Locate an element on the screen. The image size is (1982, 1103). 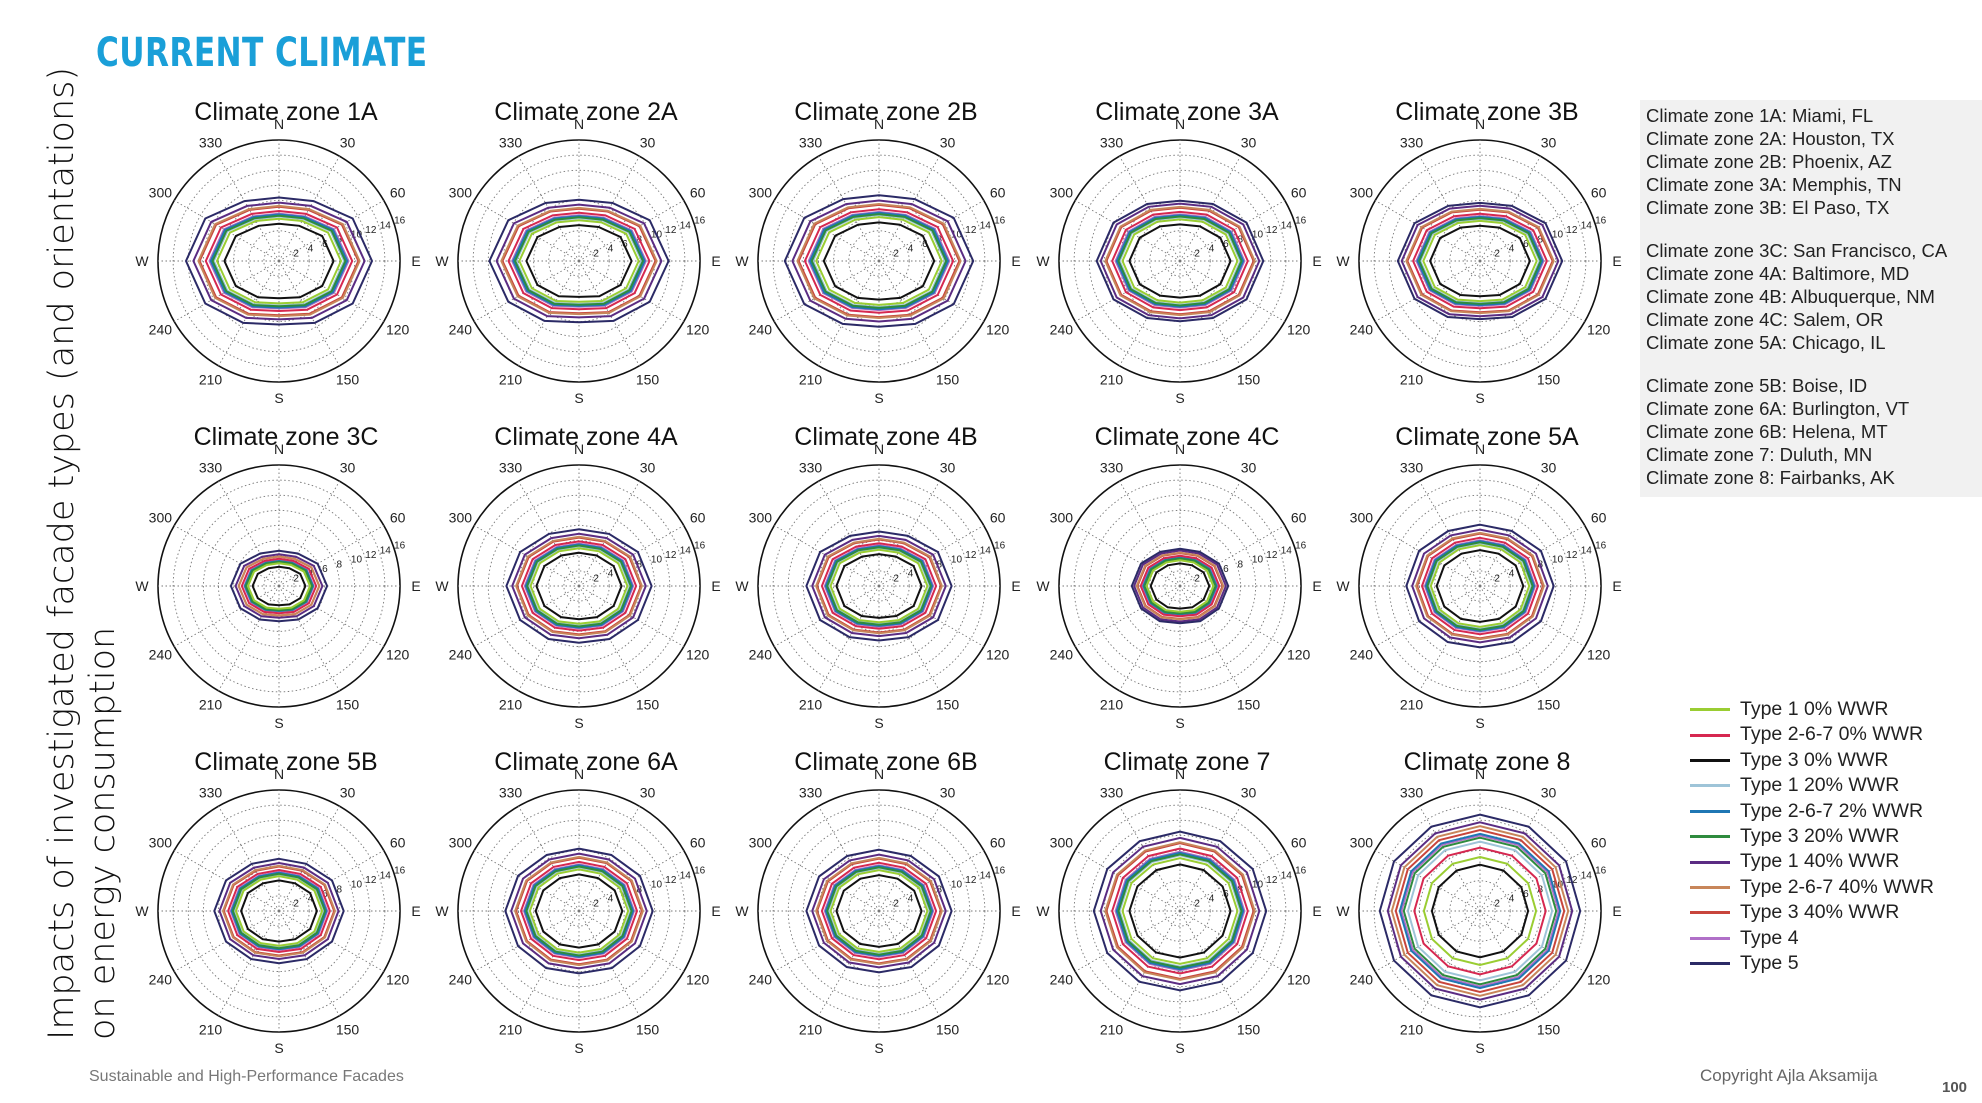
radial-tick-label: 10 is located at coordinates (1258, 235).